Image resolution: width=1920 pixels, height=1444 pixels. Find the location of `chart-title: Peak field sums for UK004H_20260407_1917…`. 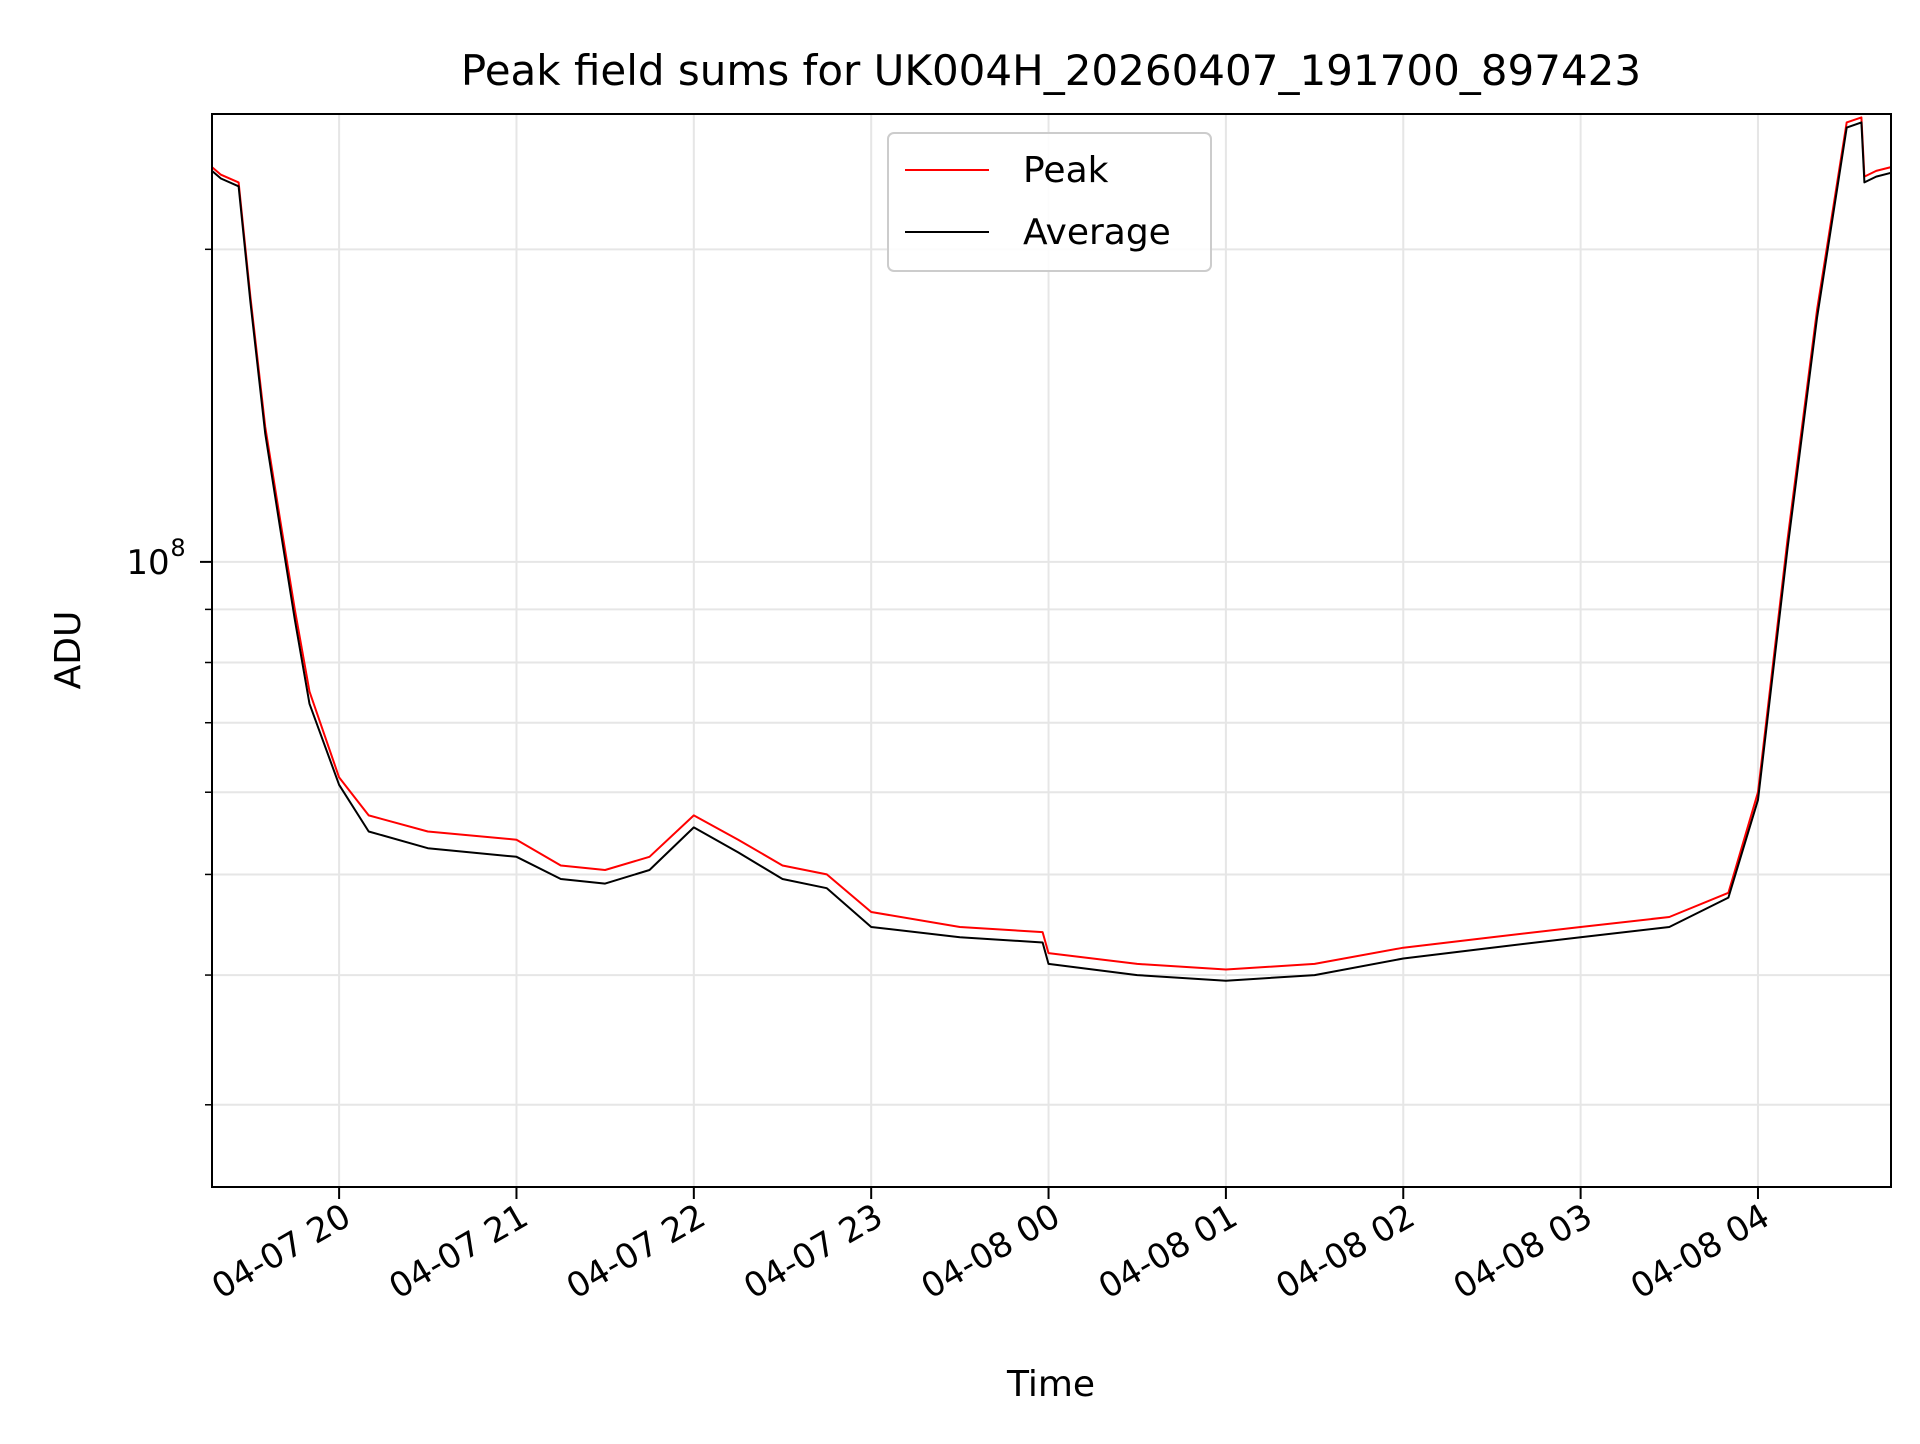

chart-title: Peak field sums for UK004H_20260407_1917… is located at coordinates (1051, 70).